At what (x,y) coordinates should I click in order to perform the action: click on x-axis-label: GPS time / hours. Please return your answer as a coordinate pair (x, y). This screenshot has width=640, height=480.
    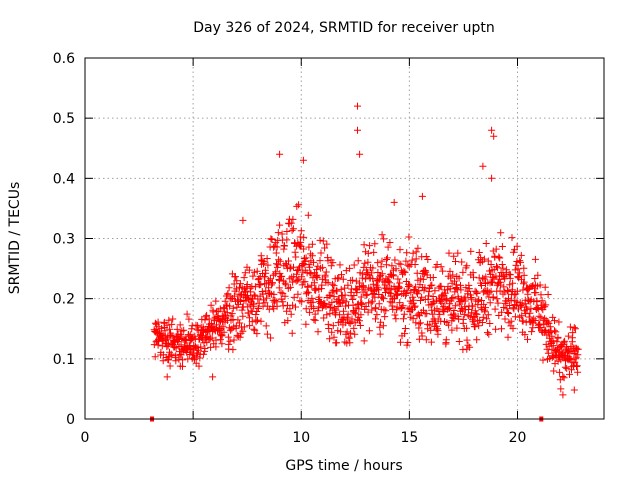
    Looking at the image, I should click on (343, 466).